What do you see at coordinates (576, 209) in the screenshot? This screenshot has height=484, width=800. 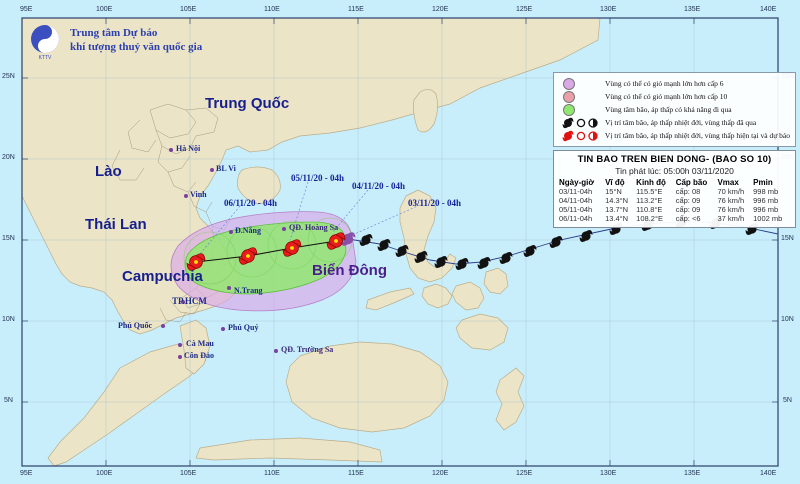 I see `cell-datetime: 05/11-04h` at bounding box center [576, 209].